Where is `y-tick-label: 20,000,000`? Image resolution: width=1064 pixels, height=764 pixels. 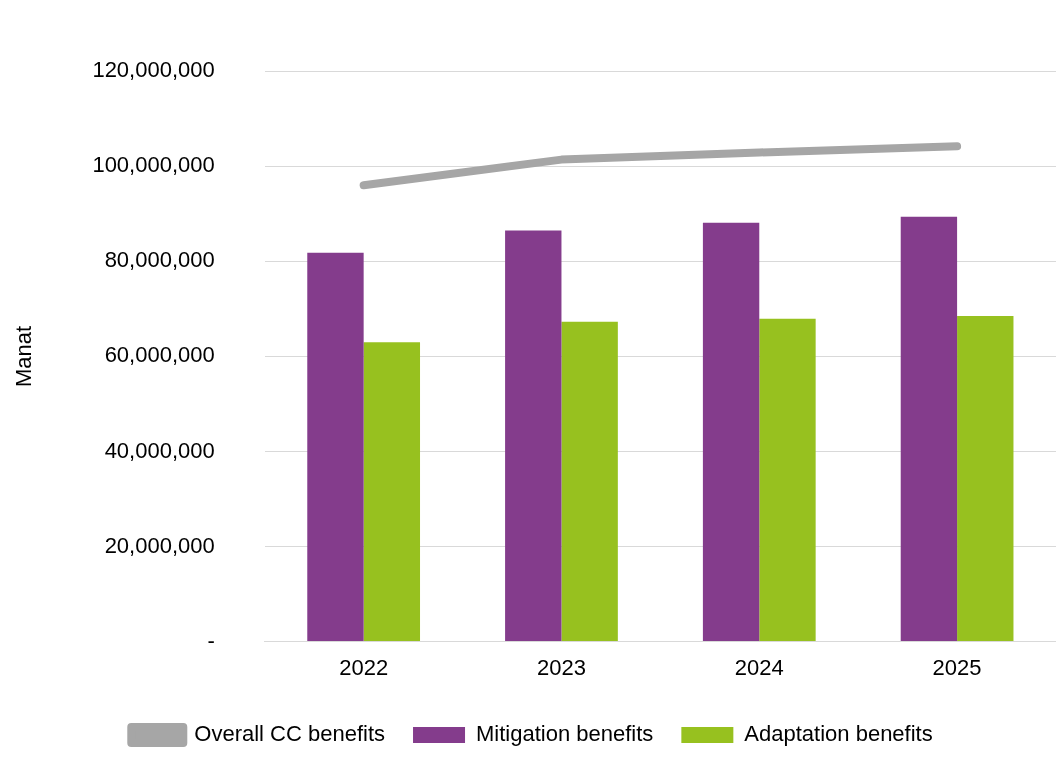
y-tick-label: 20,000,000 is located at coordinates (159, 545).